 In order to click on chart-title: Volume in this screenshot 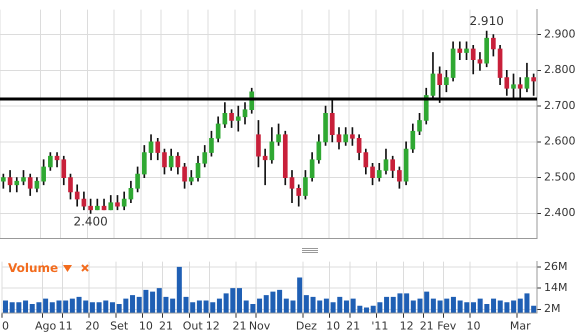, I will do `click(33, 268)`.